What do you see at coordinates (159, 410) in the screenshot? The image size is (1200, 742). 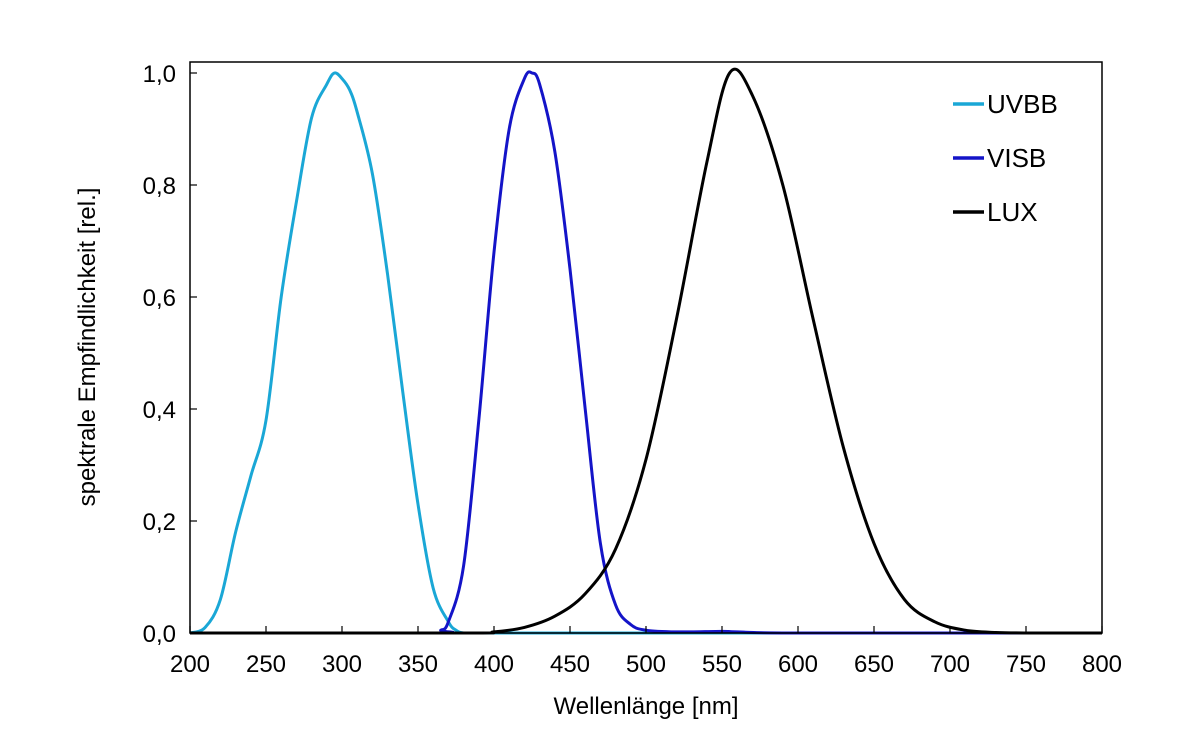 I see `y-tick-label: 0,4` at bounding box center [159, 410].